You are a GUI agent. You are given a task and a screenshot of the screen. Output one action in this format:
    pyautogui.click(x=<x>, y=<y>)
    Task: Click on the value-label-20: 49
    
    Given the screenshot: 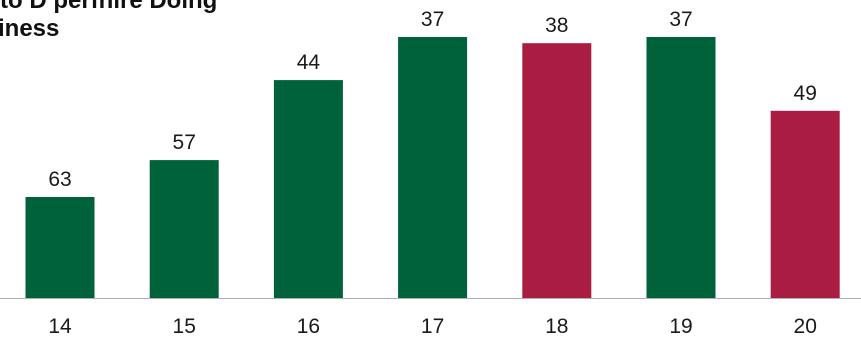 What is the action you would take?
    pyautogui.click(x=805, y=93)
    